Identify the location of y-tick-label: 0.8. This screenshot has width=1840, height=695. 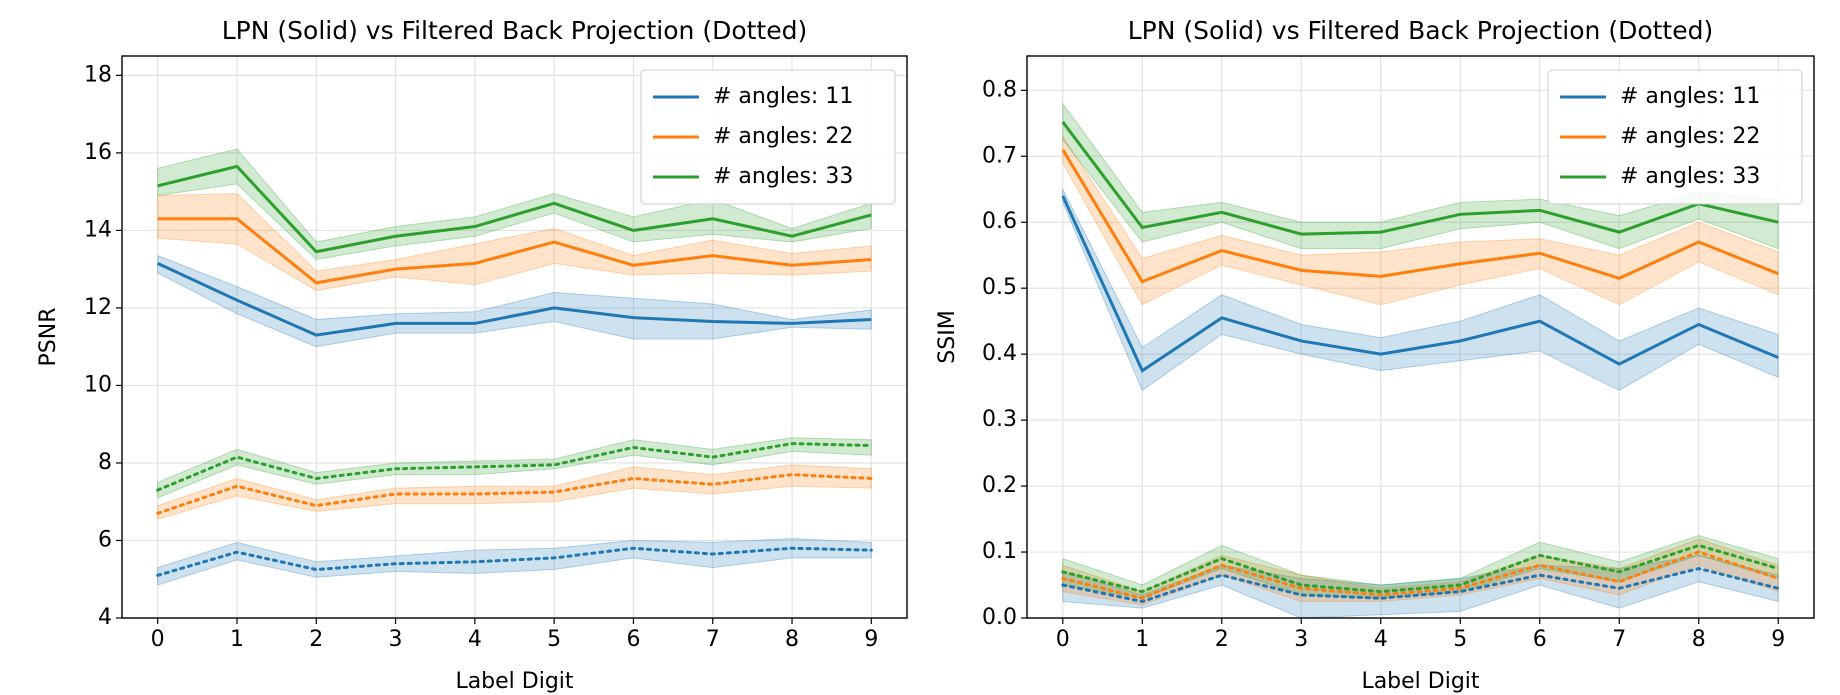
(999, 89).